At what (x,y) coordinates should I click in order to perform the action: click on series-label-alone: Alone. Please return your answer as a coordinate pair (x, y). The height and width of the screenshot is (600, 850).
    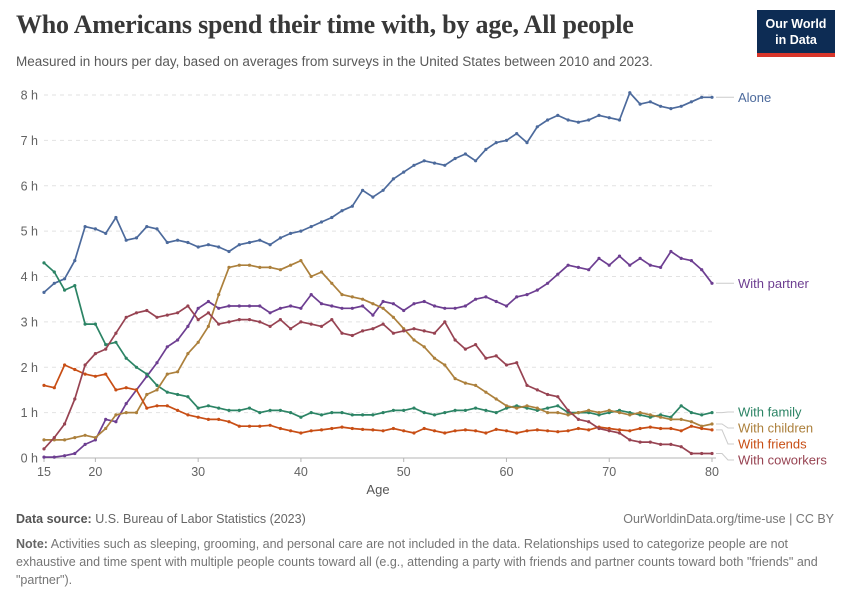
    Looking at the image, I should click on (754, 97).